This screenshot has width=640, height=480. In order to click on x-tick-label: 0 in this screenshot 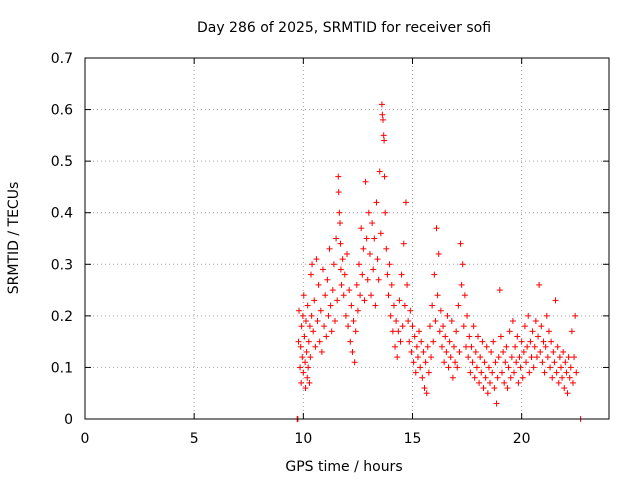, I will do `click(85, 439)`.